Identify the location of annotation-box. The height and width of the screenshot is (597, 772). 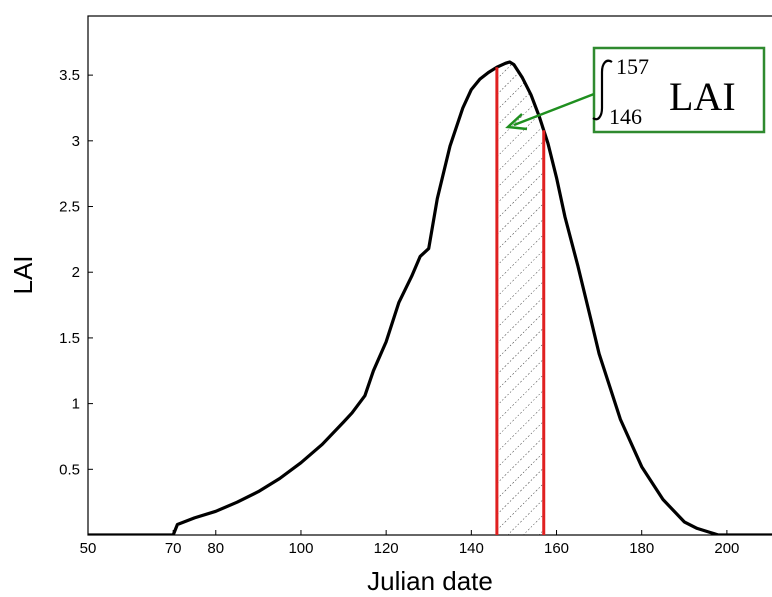
(679, 90).